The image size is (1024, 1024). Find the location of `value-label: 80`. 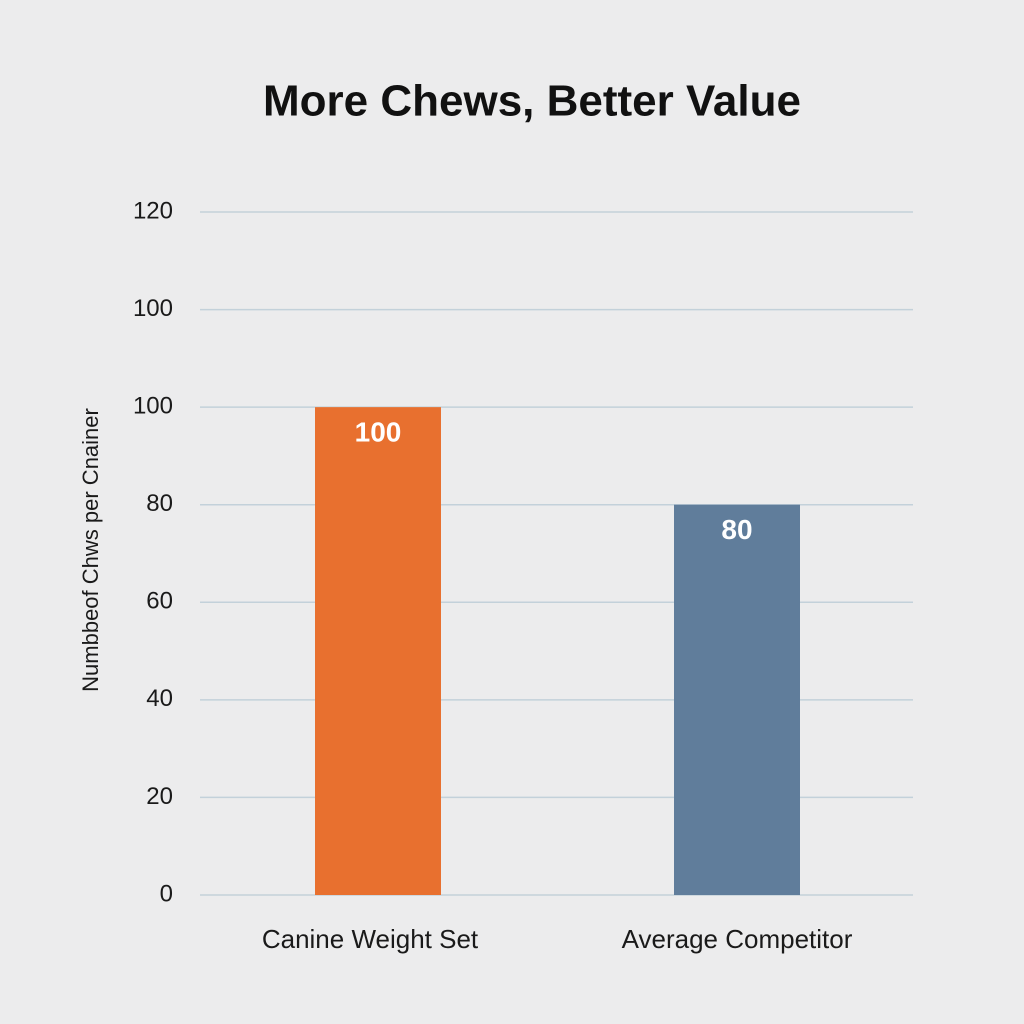

value-label: 80 is located at coordinates (736, 529).